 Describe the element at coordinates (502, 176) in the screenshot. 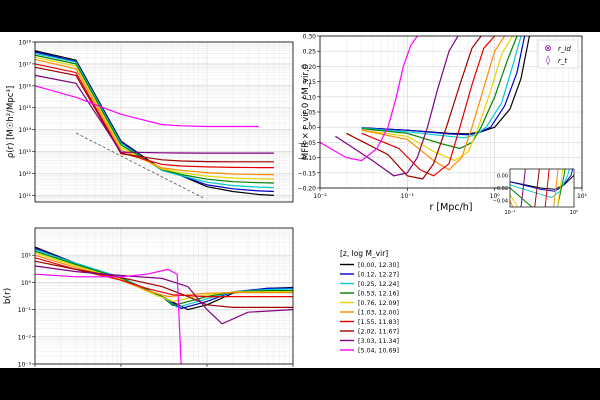

I see `mfr-inset-ytick-label: 0.00` at that location.